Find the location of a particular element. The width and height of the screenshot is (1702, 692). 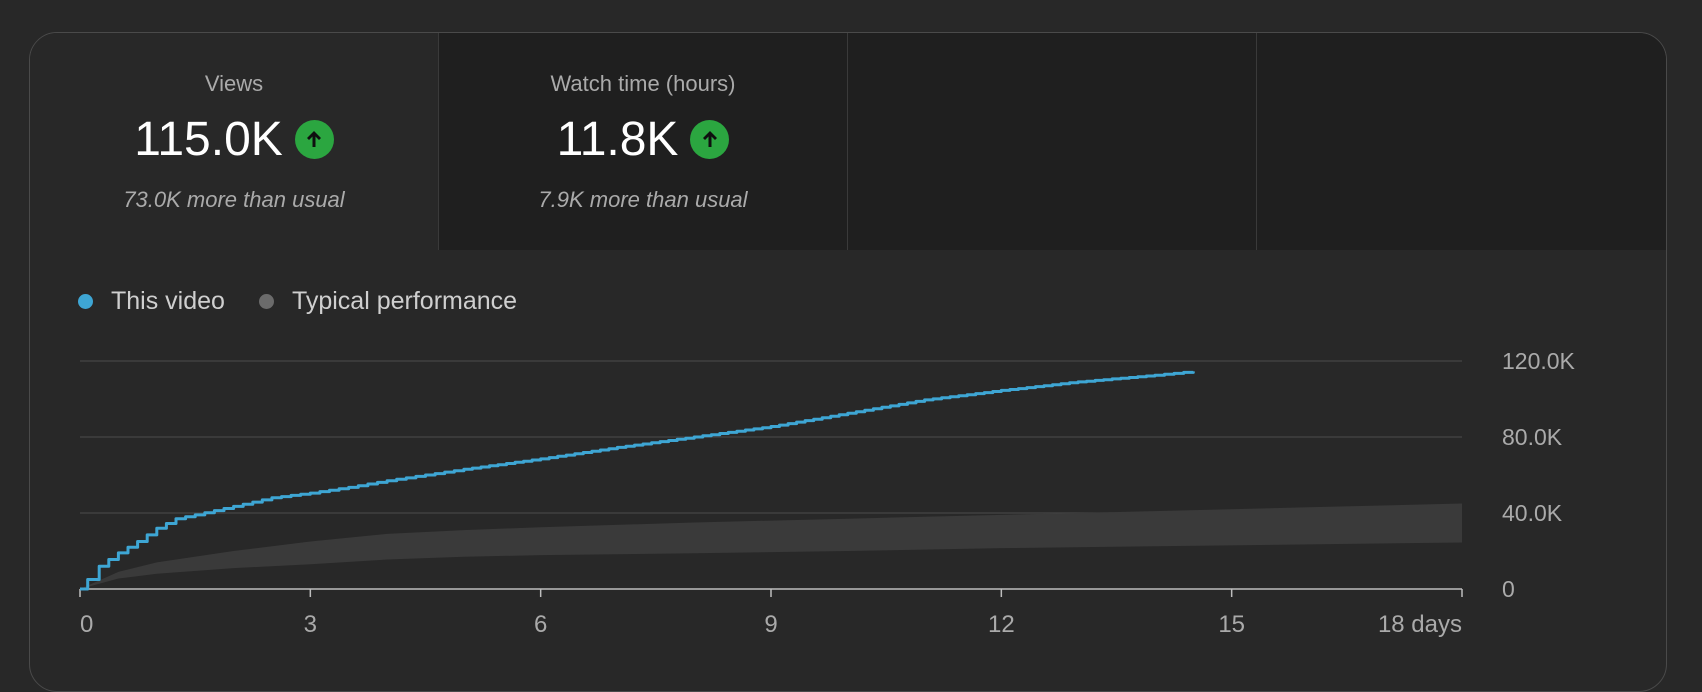

views-metric-tab: Views 115.0K 73.0K more than usual is located at coordinates (234, 141).